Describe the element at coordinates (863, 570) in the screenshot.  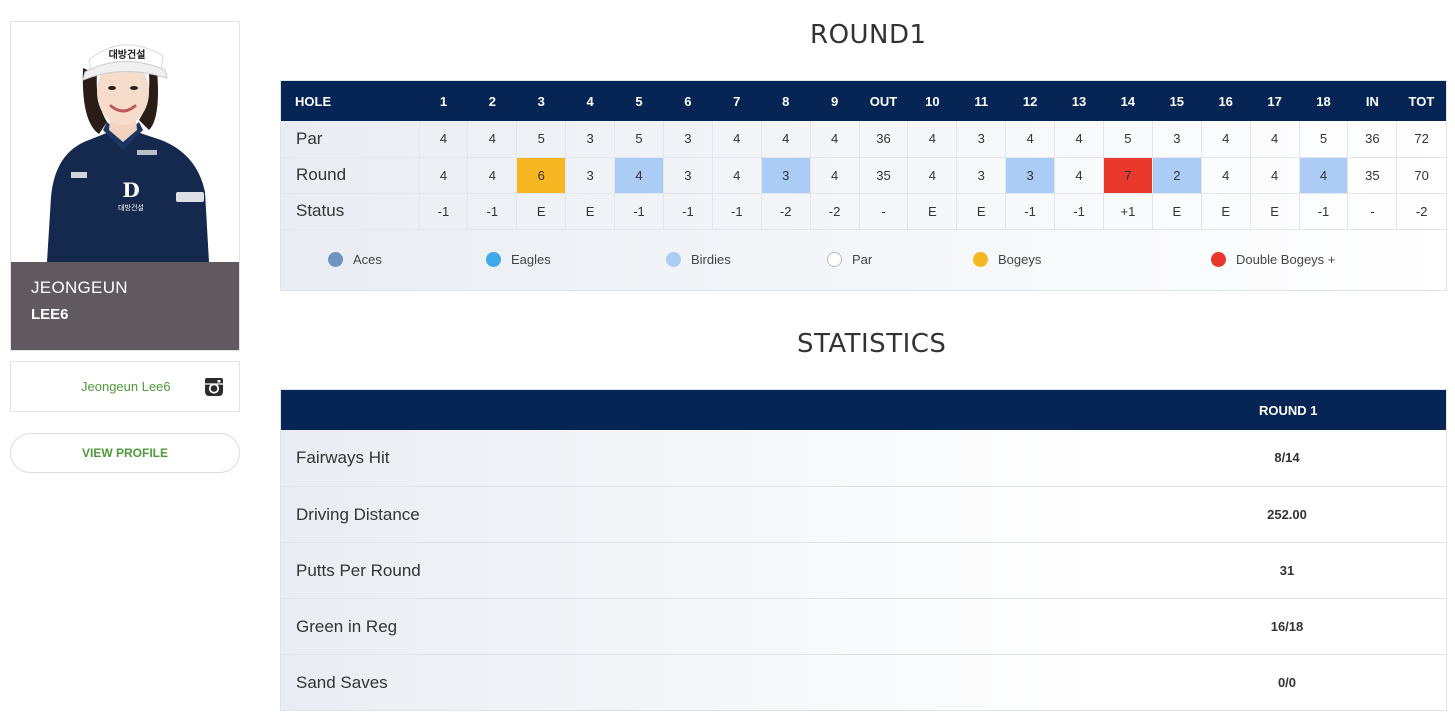
I see `statistics-row: Putts Per Round 31` at that location.